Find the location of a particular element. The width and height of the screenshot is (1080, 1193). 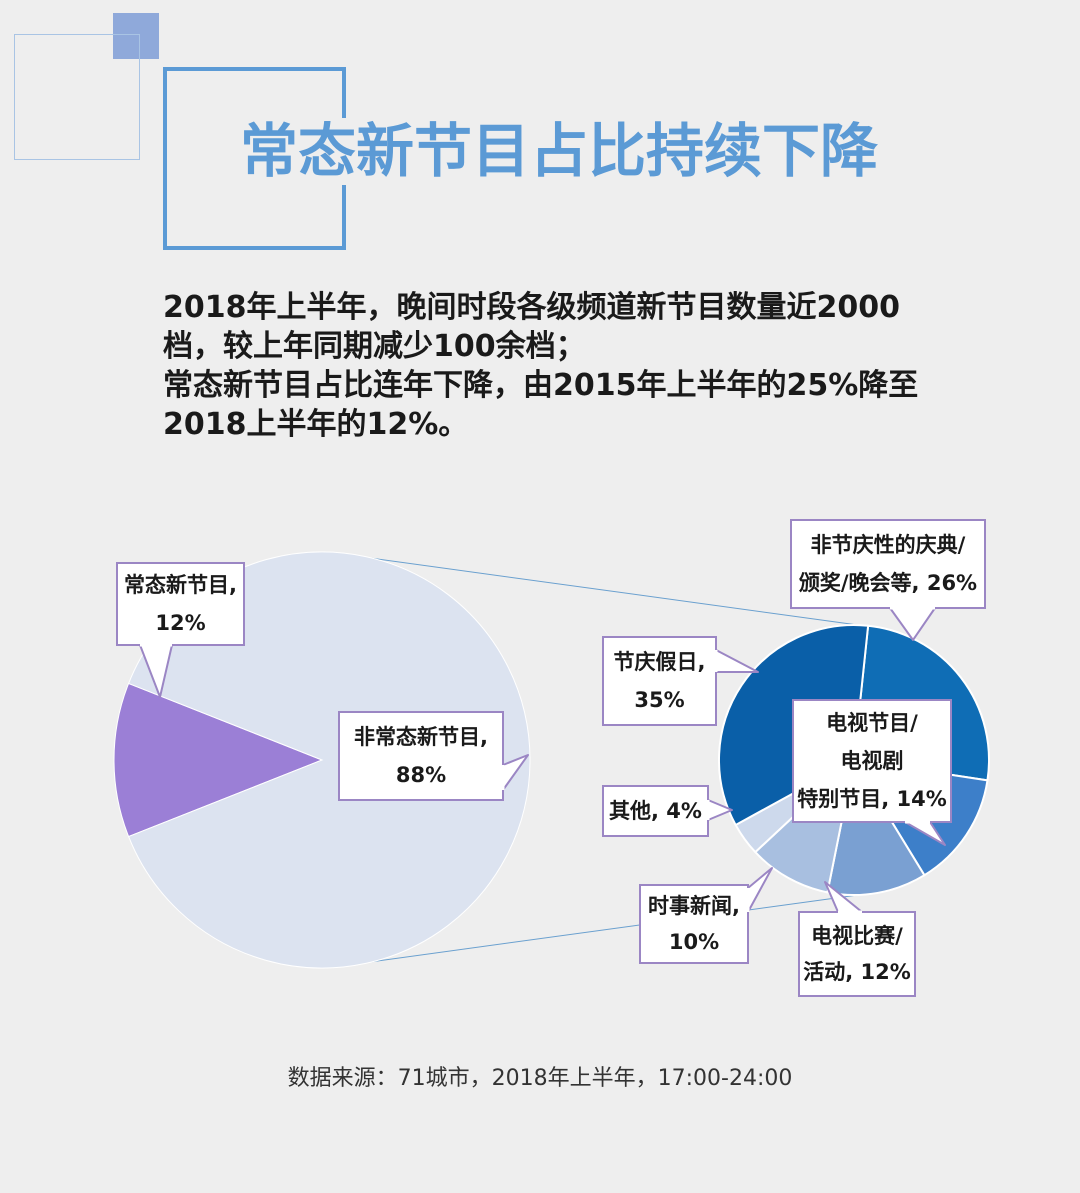

callout-text-c_regular-0: 常态新节目, is located at coordinates (180, 585).